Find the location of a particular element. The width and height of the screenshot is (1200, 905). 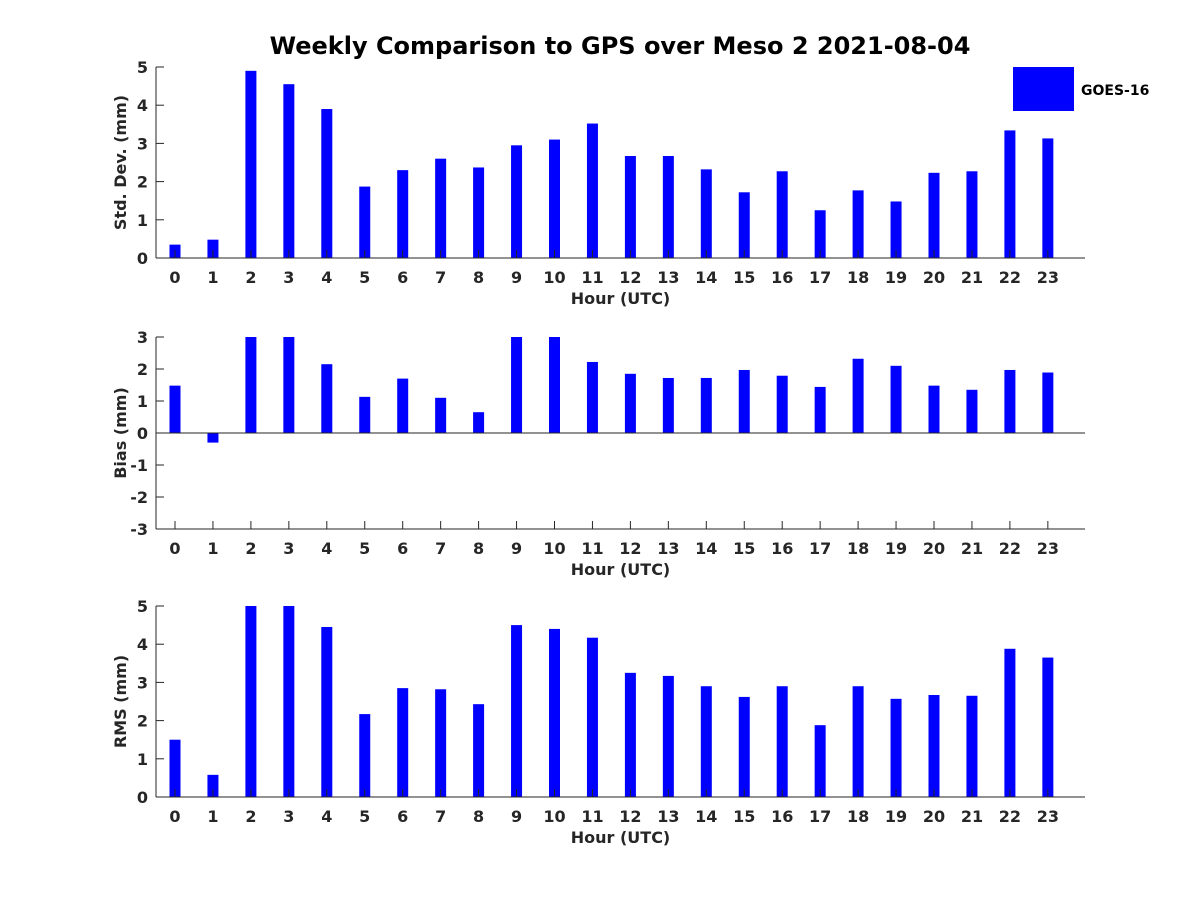

x-tick-label: 2 is located at coordinates (250, 816).